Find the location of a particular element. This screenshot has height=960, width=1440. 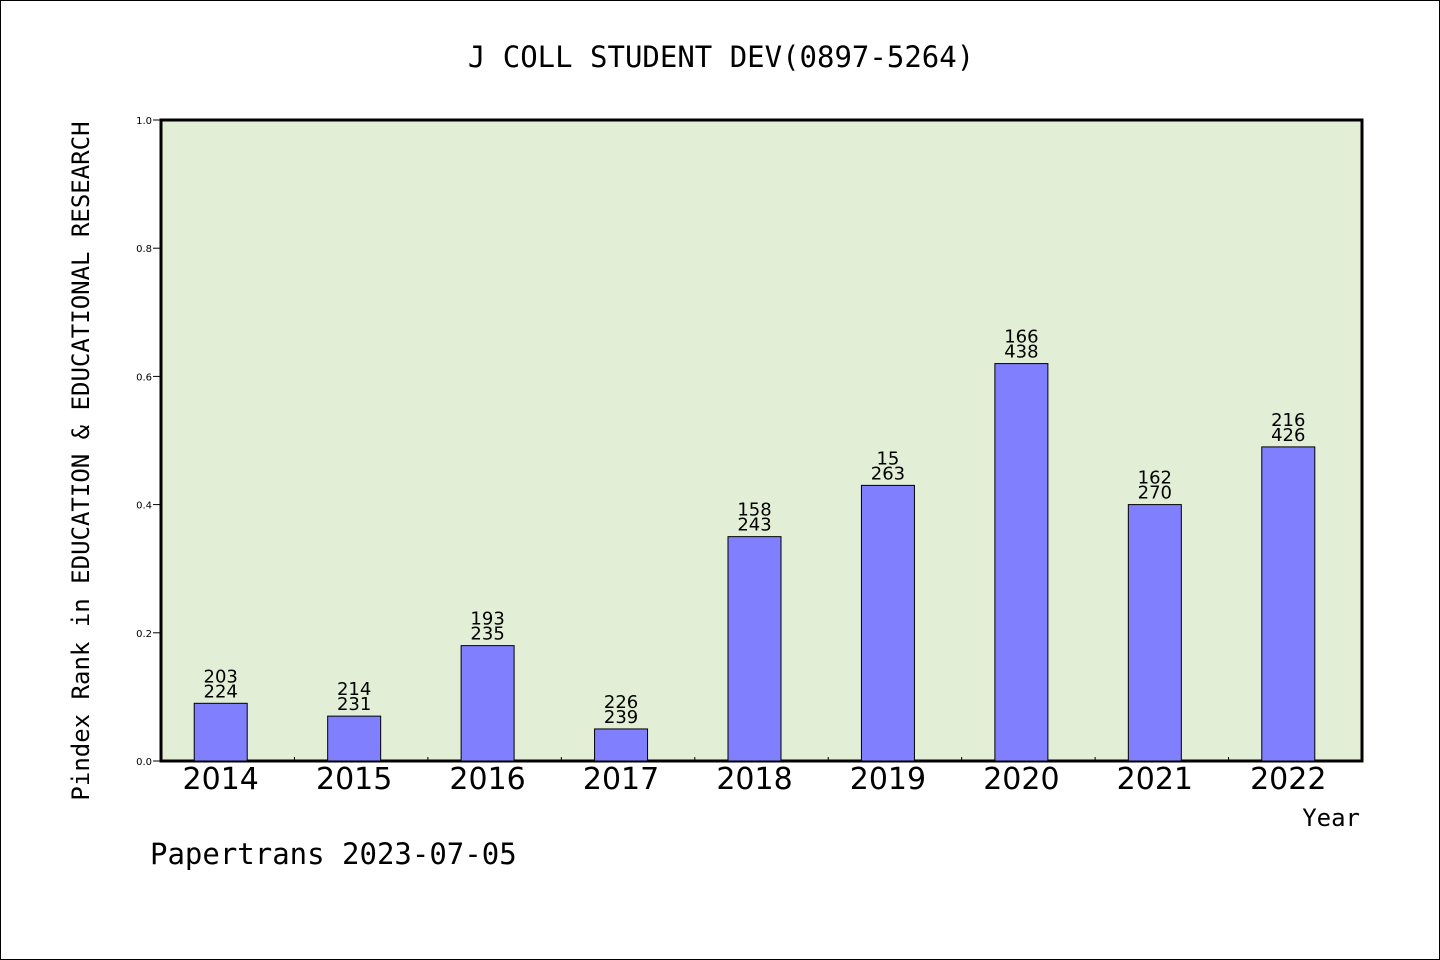

bar-2016 is located at coordinates (487, 703).